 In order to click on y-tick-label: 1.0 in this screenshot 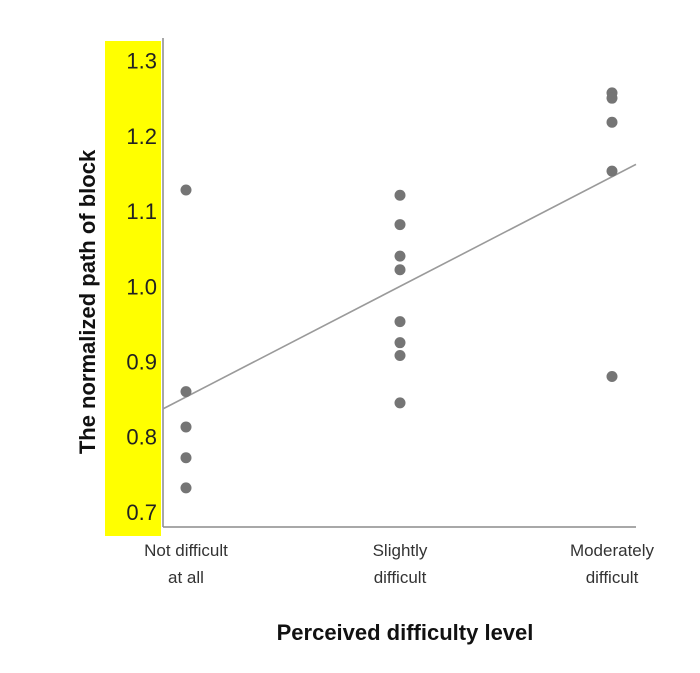, I will do `click(141, 286)`.